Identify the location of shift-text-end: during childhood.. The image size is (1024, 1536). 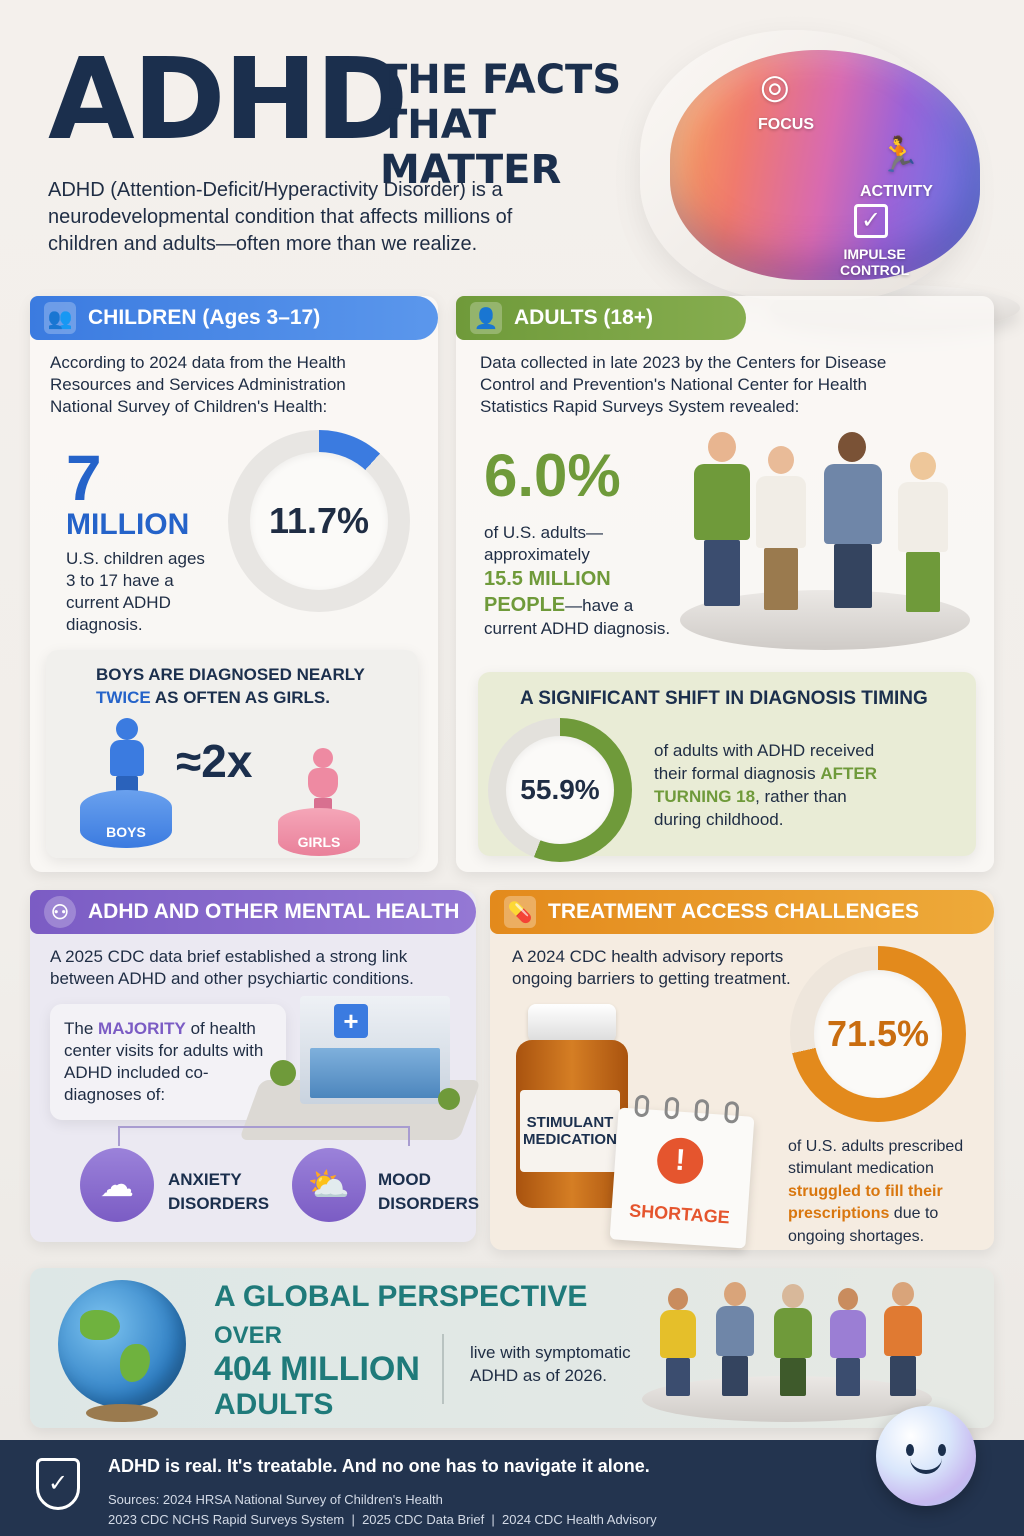
(719, 819).